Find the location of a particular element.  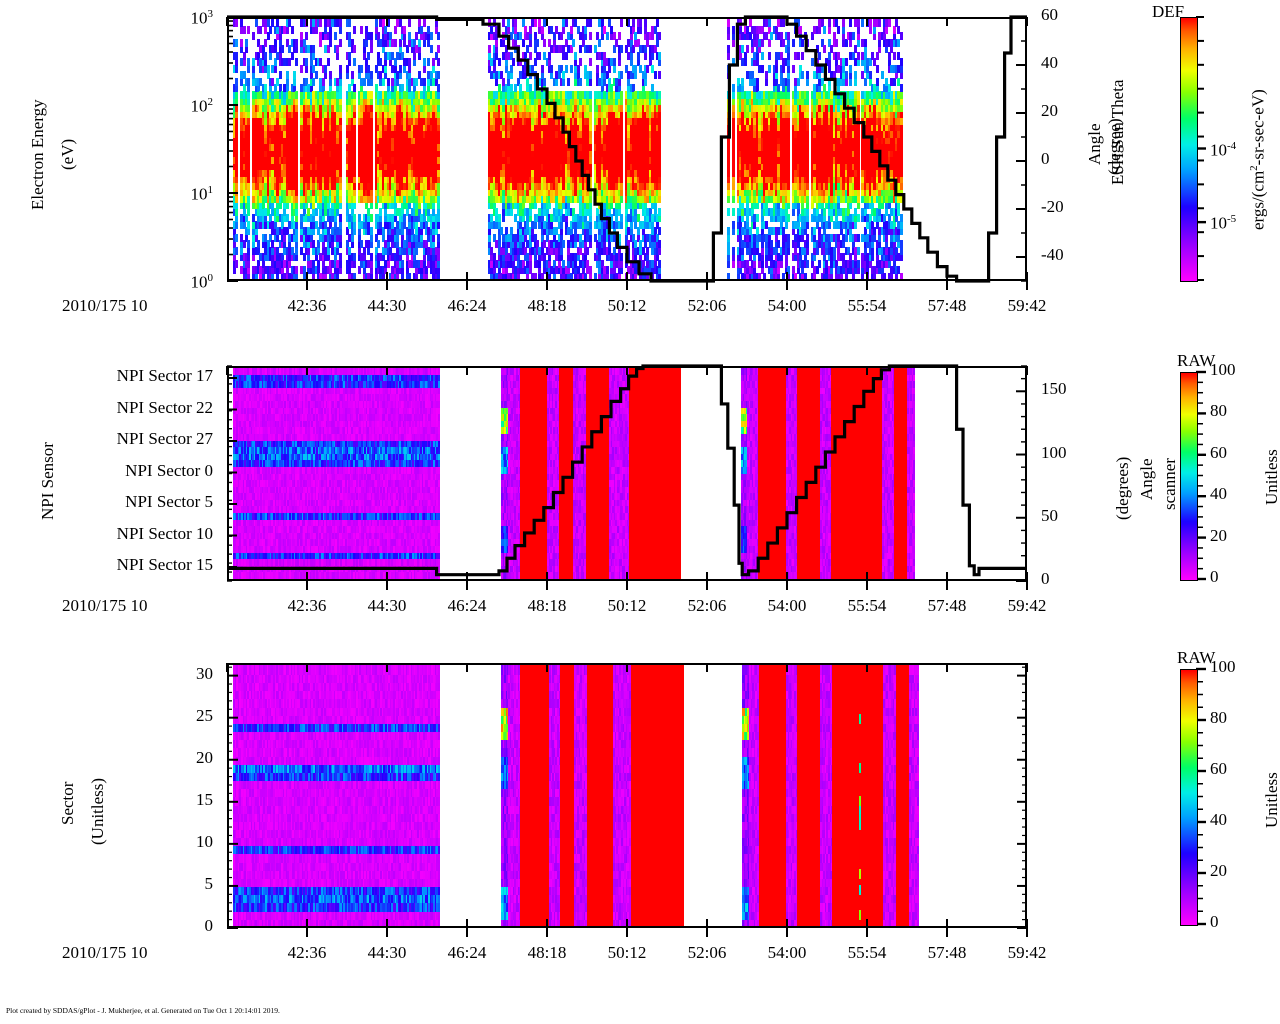

panel1-xtick-label-7: 55:54 is located at coordinates (867, 305).